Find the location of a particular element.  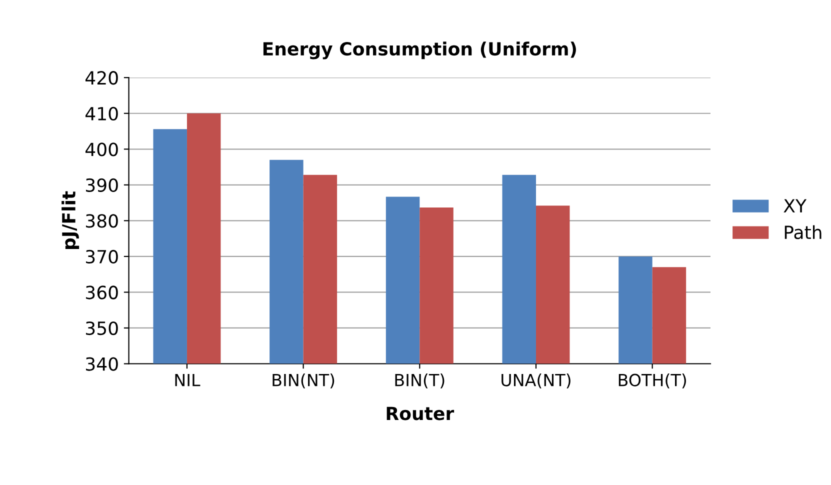

legend-label: Path is located at coordinates (803, 232).